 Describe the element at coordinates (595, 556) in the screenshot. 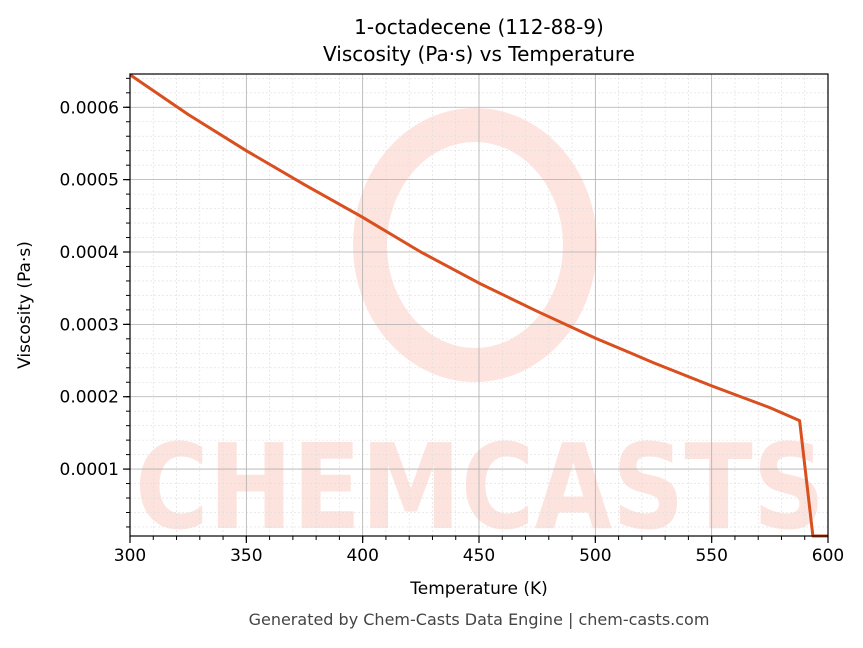

I see `x-tick-label: 500` at that location.